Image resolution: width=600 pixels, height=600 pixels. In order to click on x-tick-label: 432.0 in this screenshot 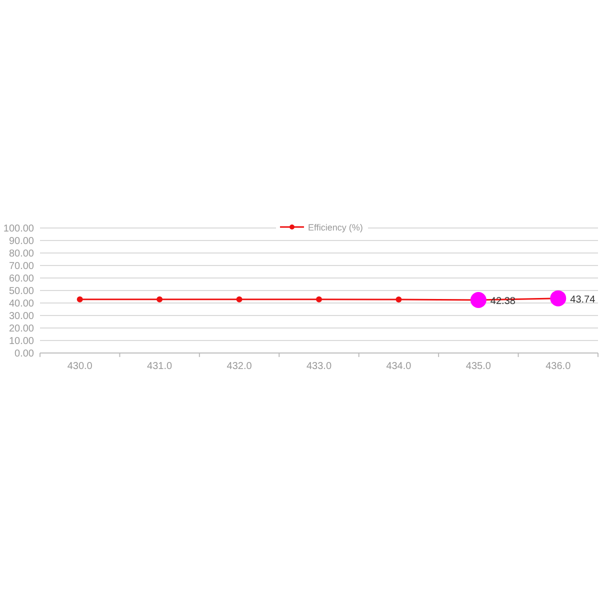, I will do `click(239, 366)`.